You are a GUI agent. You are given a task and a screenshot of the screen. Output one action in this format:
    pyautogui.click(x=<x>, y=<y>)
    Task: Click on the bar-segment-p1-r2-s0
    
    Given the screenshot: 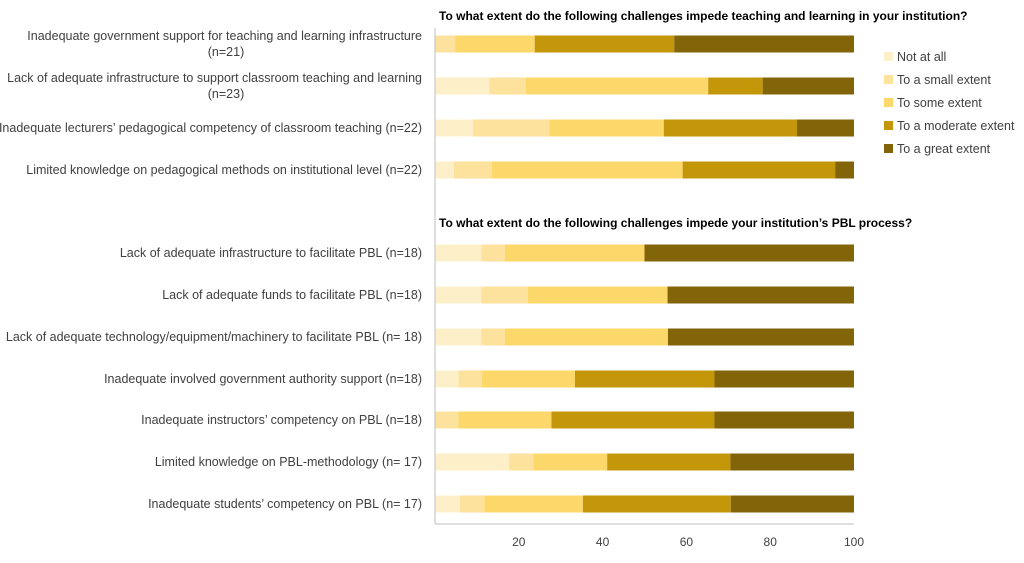 What is the action you would take?
    pyautogui.click(x=458, y=337)
    